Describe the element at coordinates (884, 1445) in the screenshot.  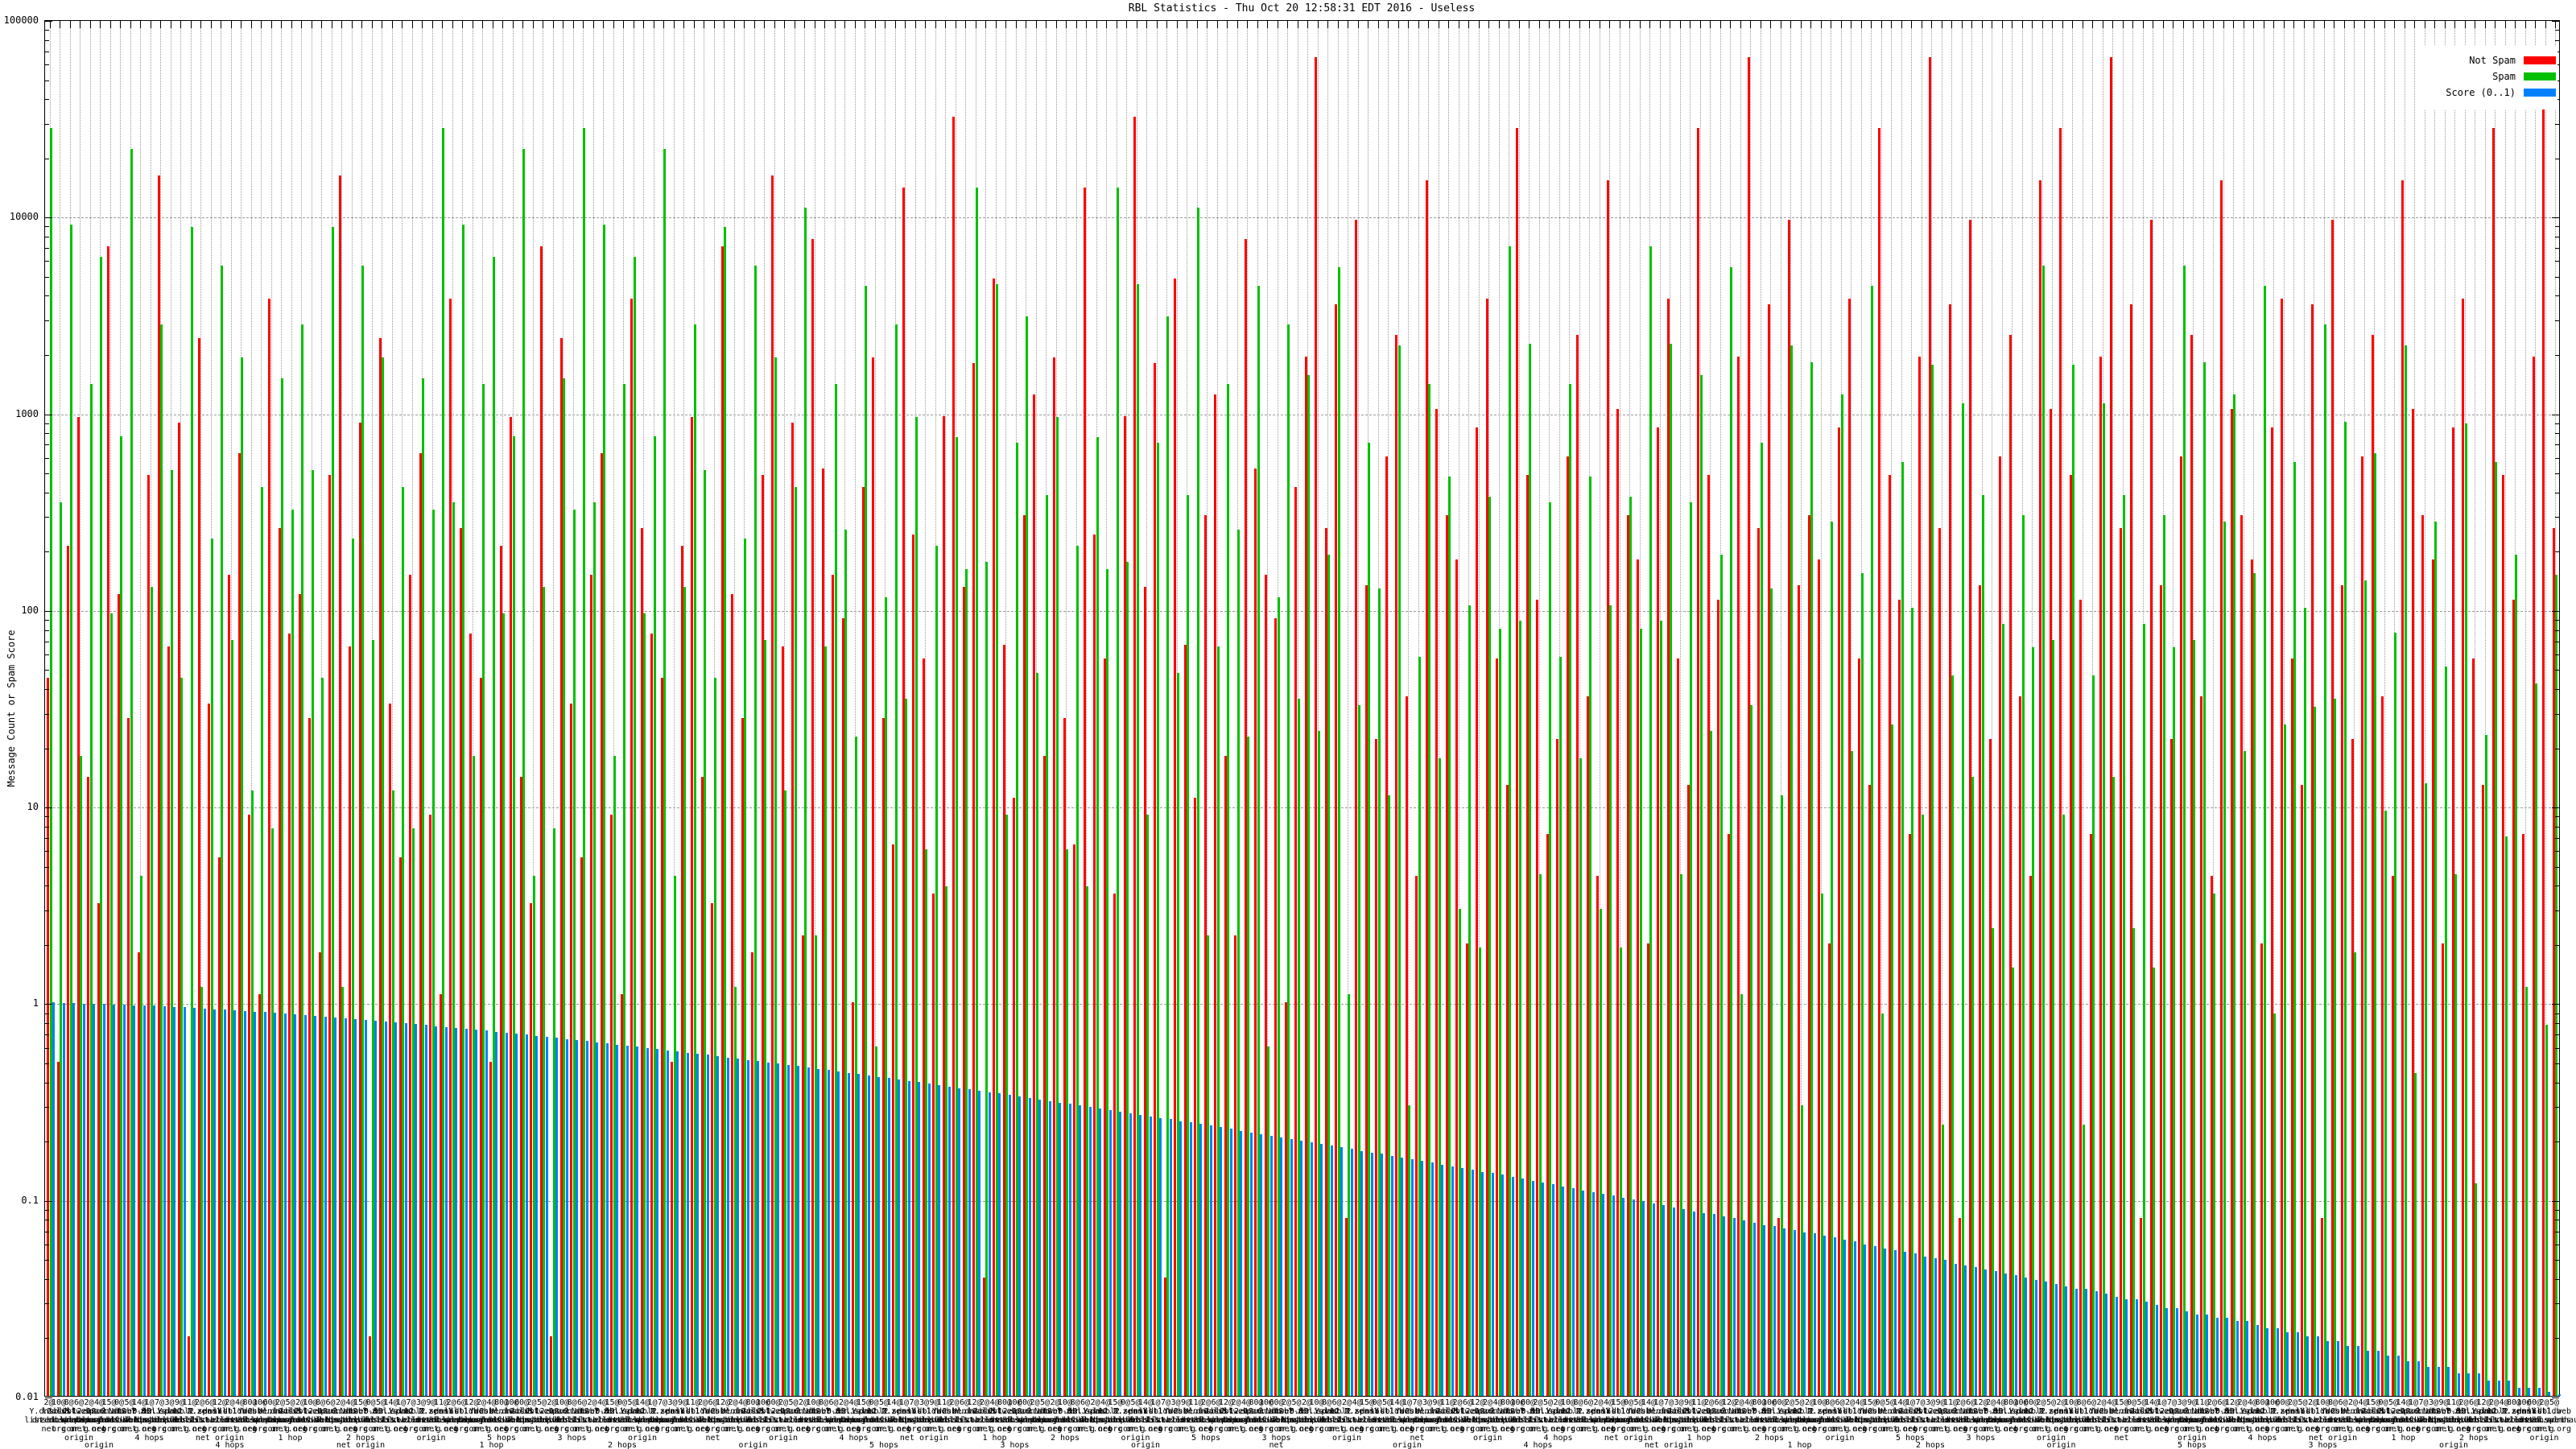
I see `x-tick-label: 5 hops` at that location.